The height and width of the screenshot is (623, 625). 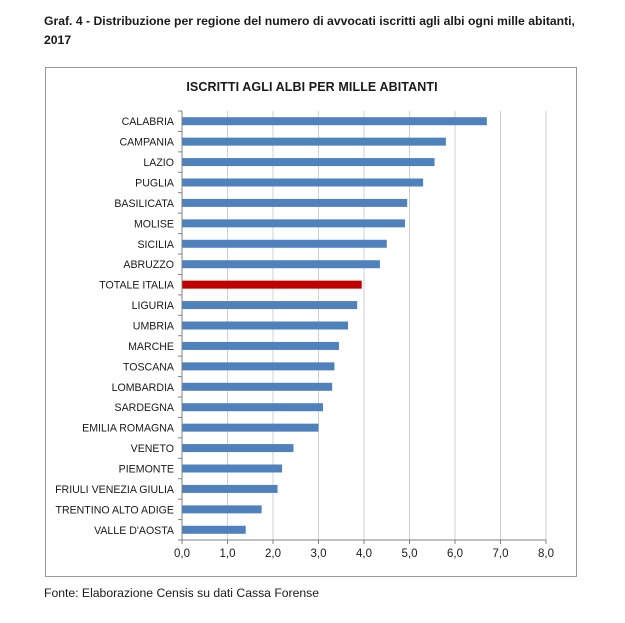 What do you see at coordinates (143, 388) in the screenshot?
I see `category-label: LOMBARDIA` at bounding box center [143, 388].